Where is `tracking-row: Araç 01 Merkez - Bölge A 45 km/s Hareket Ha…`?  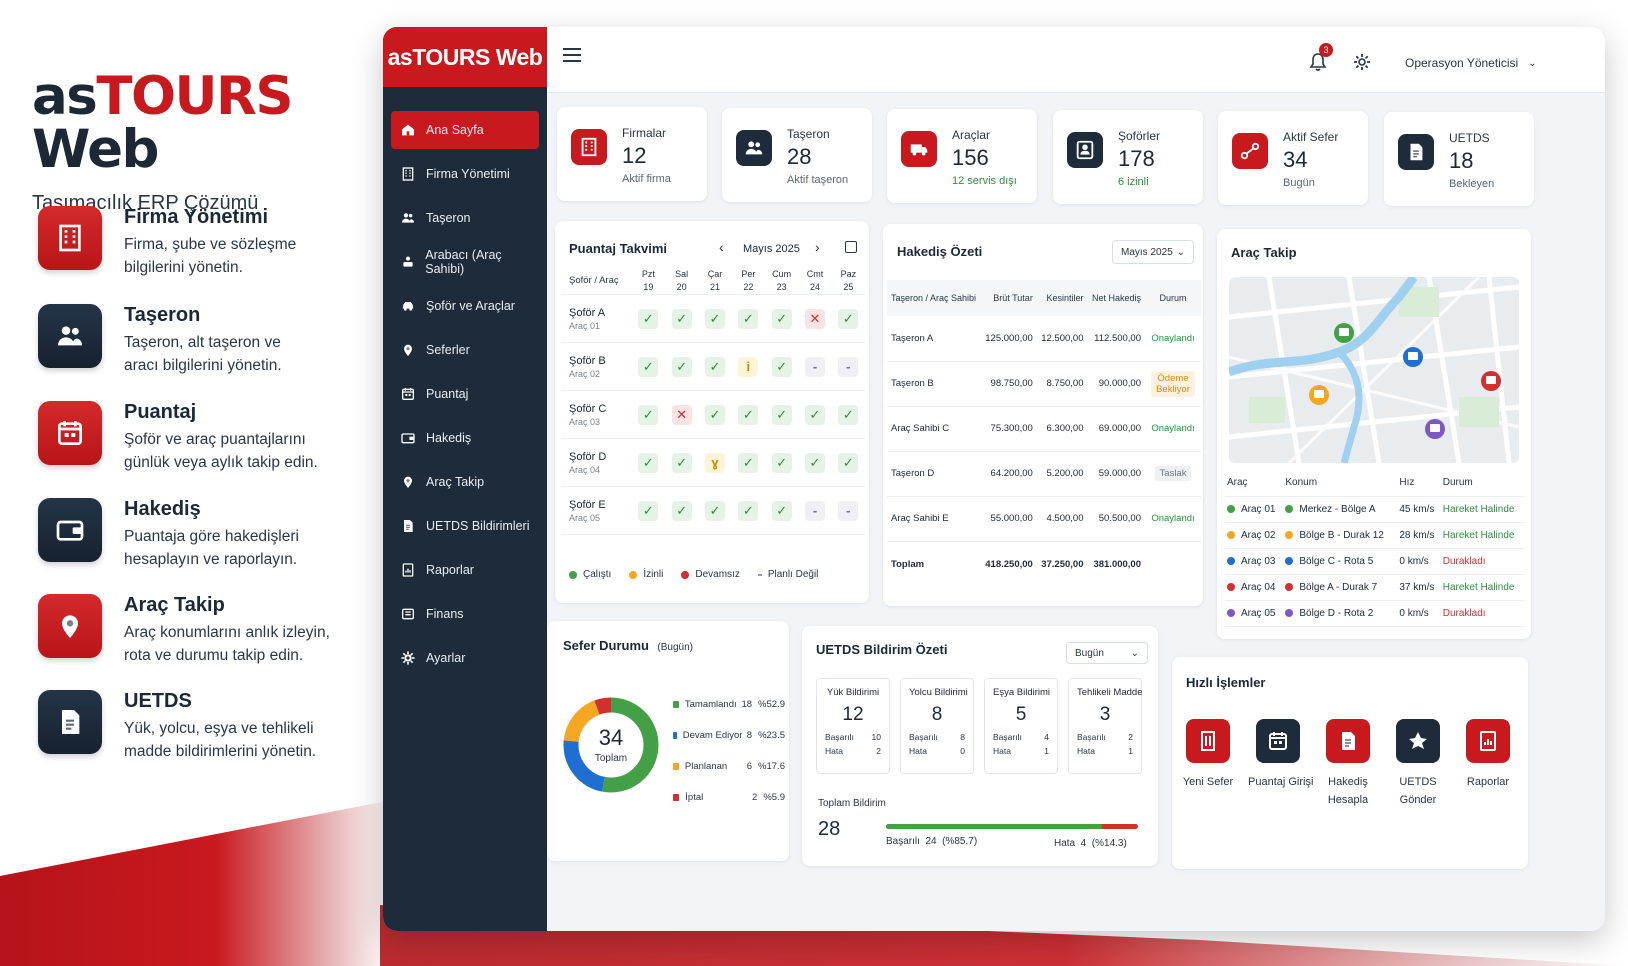
tracking-row: Araç 01 Merkez - Bölge A 45 km/s Hareket Ha… is located at coordinates (1375, 509).